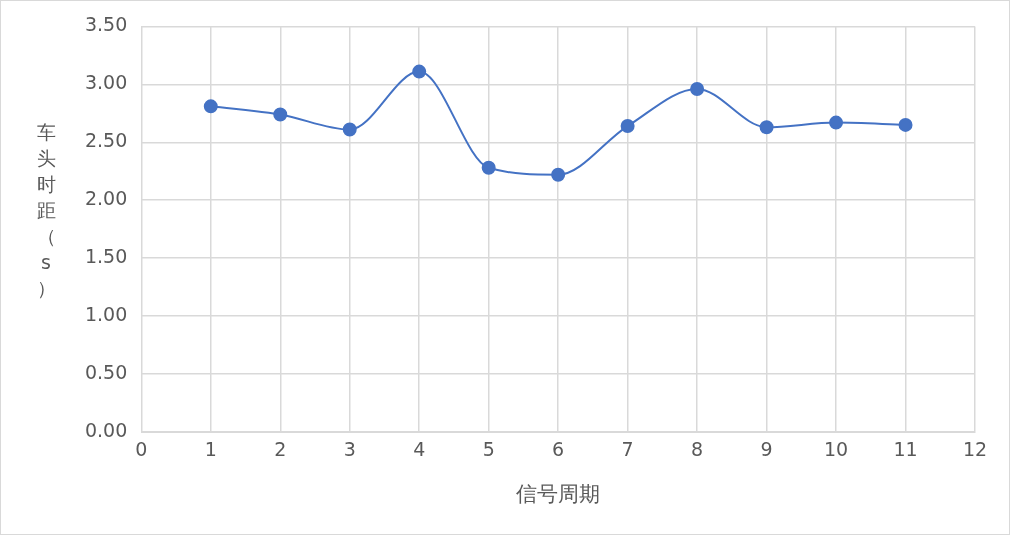  I want to click on x-tick-label: 6, so click(558, 449).